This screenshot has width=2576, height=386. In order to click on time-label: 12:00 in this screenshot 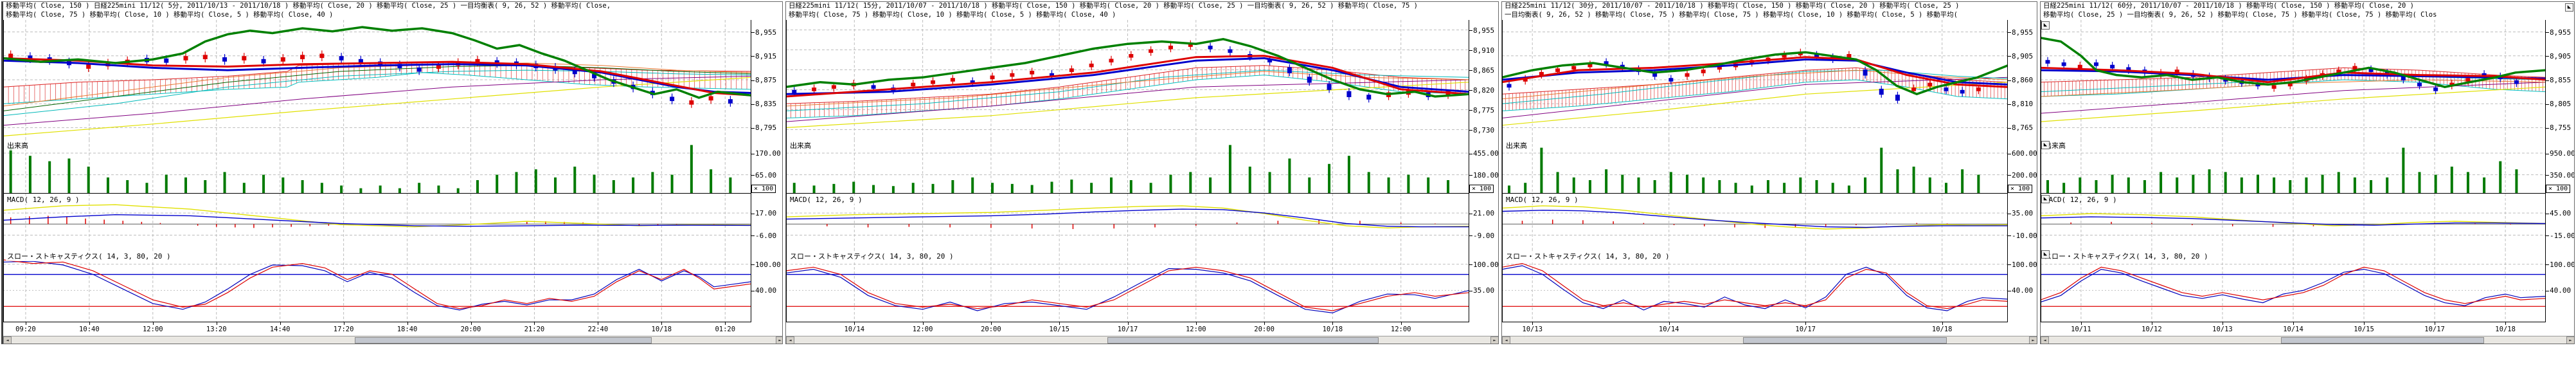, I will do `click(1400, 329)`.